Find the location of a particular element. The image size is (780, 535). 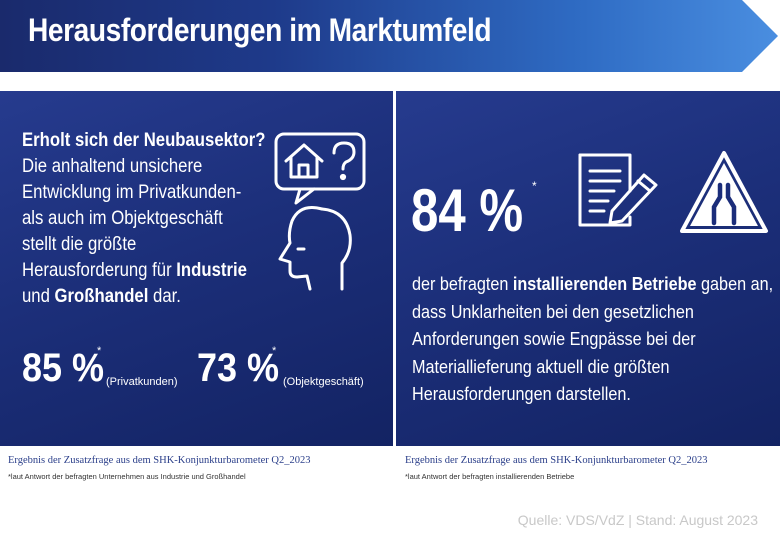

page-title: Herausforderungen im Marktumfeld is located at coordinates (260, 30).